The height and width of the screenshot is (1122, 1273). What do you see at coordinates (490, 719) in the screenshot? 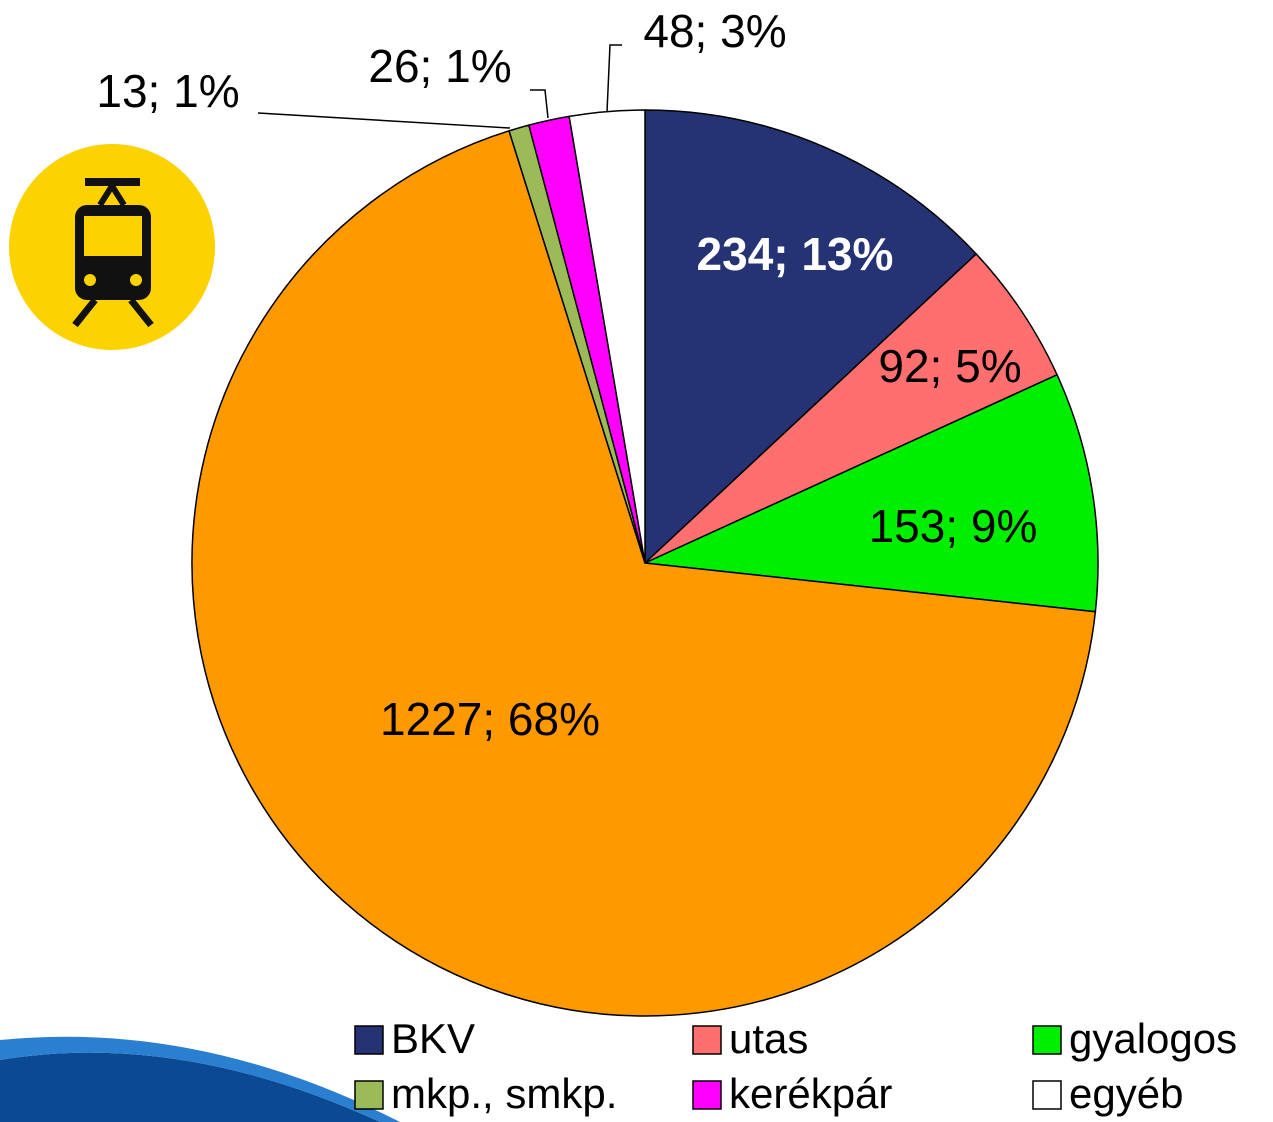
I see `data-label: 1227; 68%` at bounding box center [490, 719].